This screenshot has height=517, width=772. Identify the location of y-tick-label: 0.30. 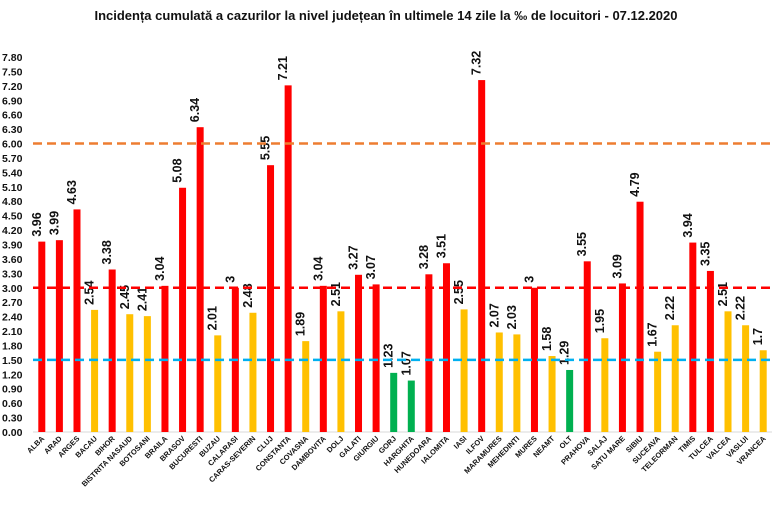
(12, 419).